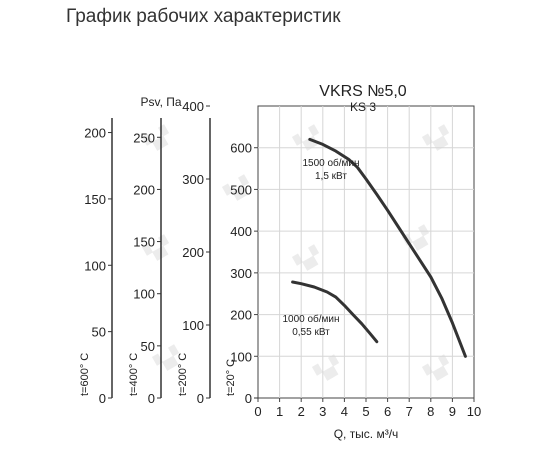  What do you see at coordinates (257, 411) in the screenshot?
I see `x-tick-label: 0` at bounding box center [257, 411].